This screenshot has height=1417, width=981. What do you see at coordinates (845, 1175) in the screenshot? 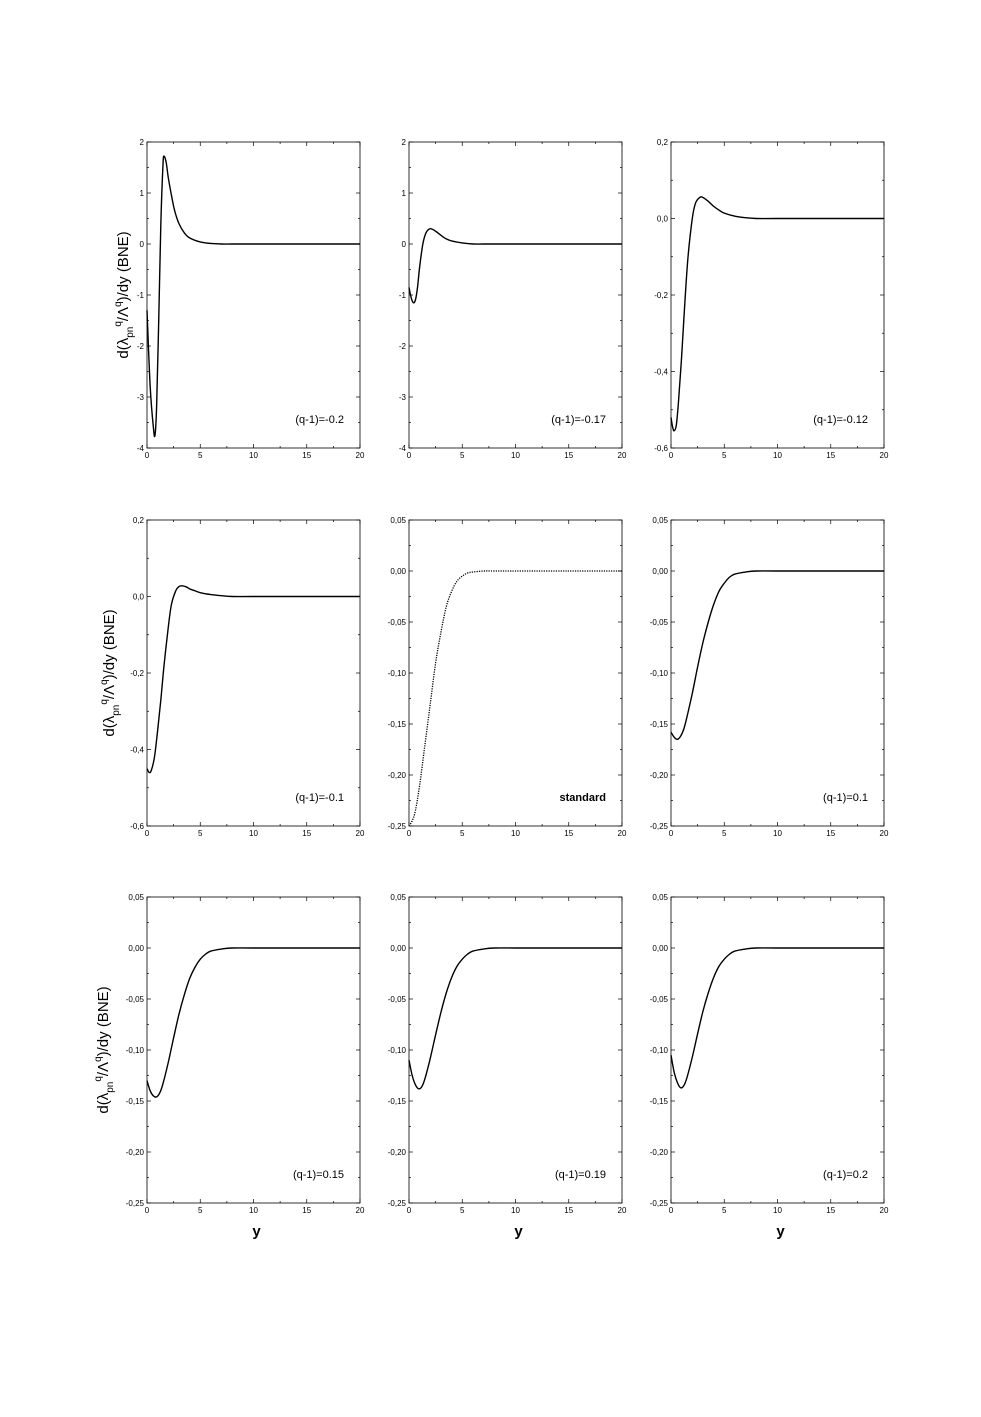
I see `panel-annotation: (q-1)=0.2` at bounding box center [845, 1175].